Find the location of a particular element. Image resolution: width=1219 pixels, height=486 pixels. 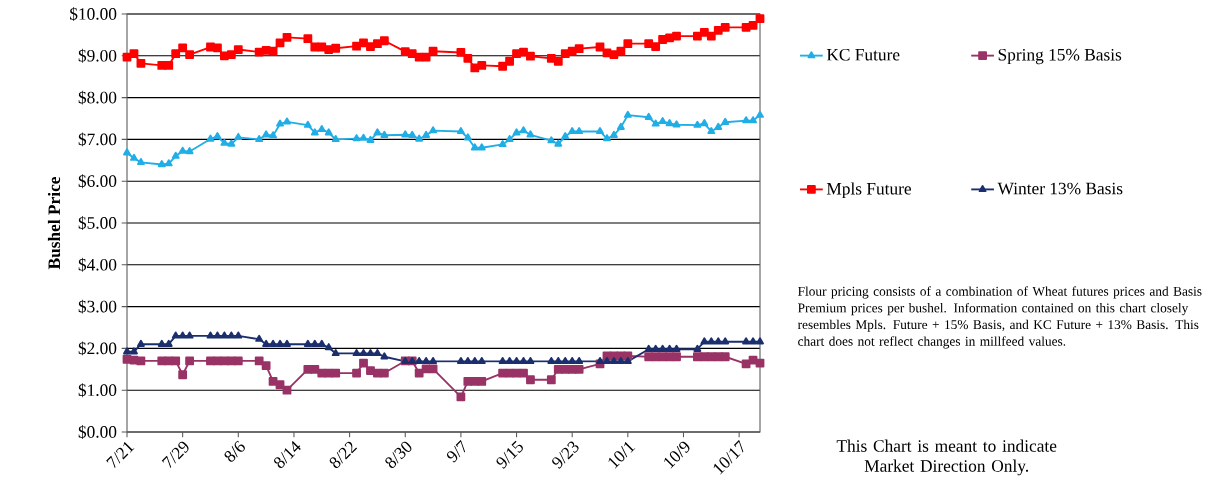

y-tick-label: $6.00 is located at coordinates (97, 181).